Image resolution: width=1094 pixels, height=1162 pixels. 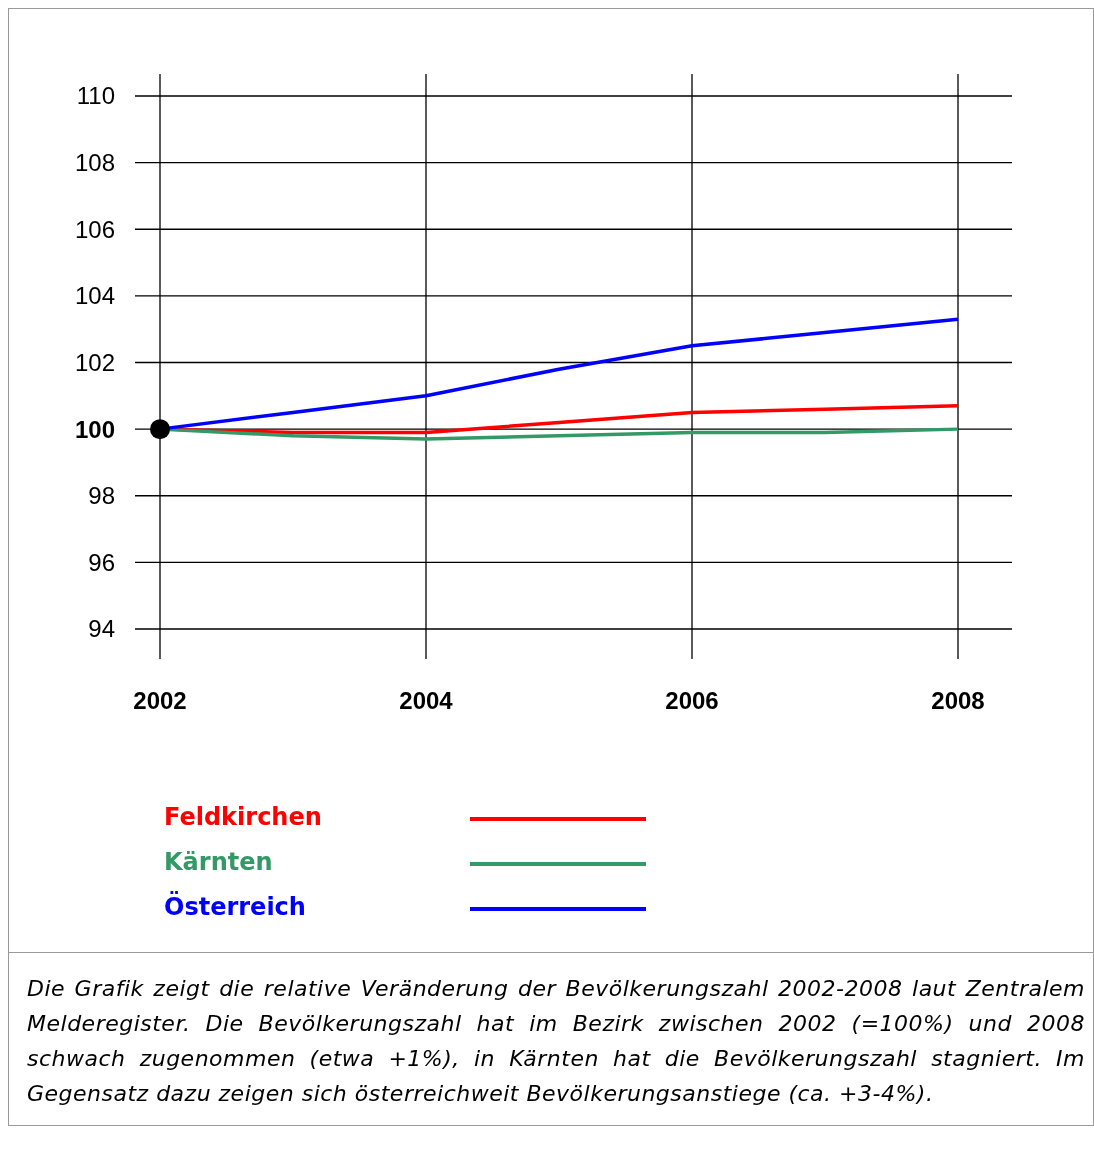 What do you see at coordinates (426, 700) in the screenshot?
I see `x-tick-label: 2004` at bounding box center [426, 700].